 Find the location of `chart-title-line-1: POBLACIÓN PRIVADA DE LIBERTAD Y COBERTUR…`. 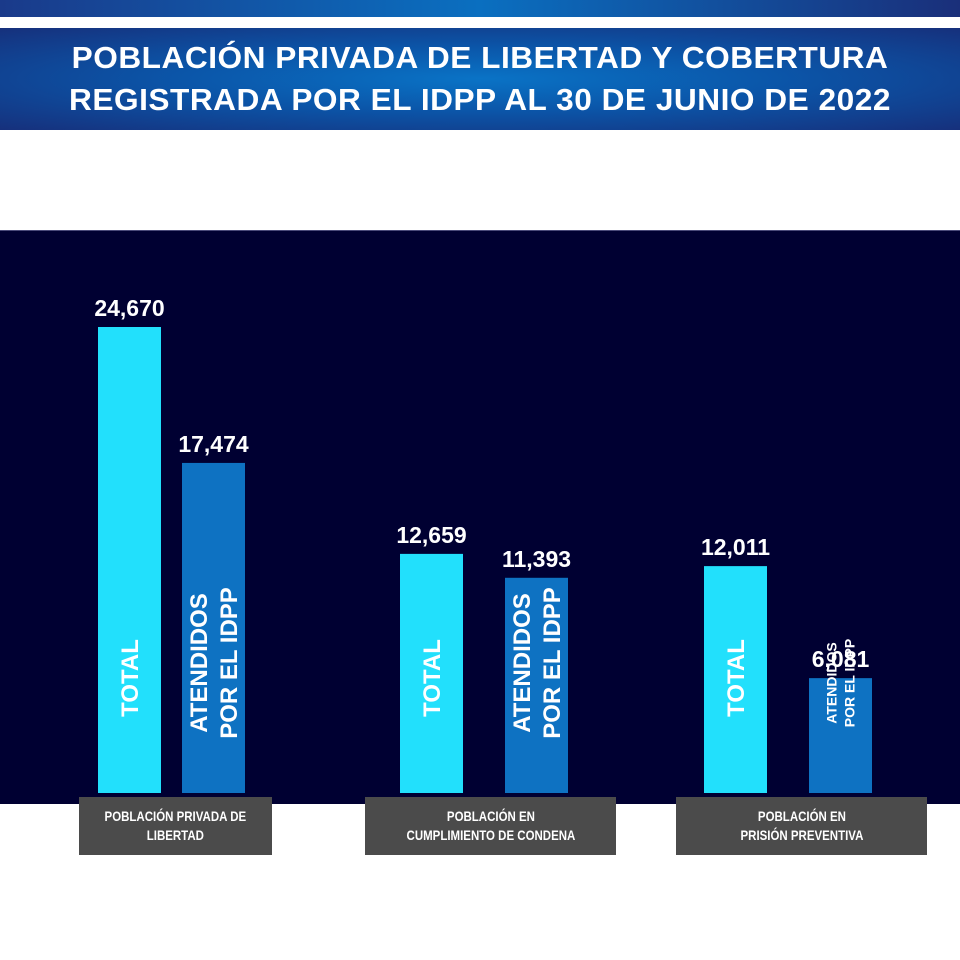

chart-title-line-1: POBLACIÓN PRIVADA DE LIBERTAD Y COBERTUR… is located at coordinates (480, 57).